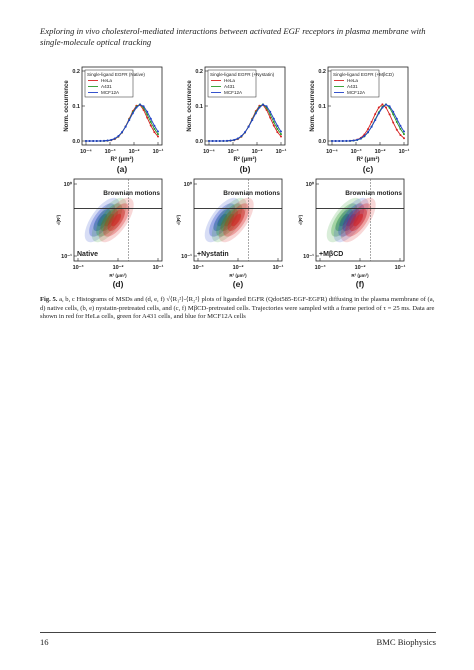 The width and height of the screenshot is (474, 670). I want to click on legend-title: Single-ligand EGFR (Native), so click(116, 74).